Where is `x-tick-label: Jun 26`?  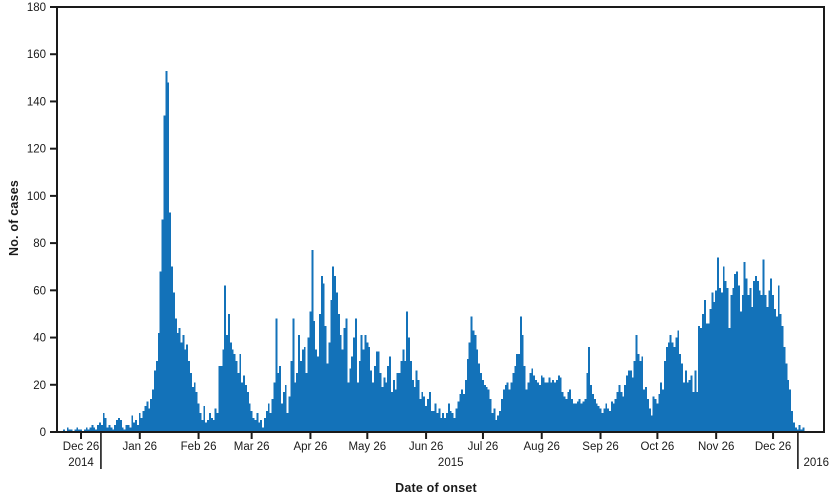 x-tick-label: Jun 26 is located at coordinates (426, 447).